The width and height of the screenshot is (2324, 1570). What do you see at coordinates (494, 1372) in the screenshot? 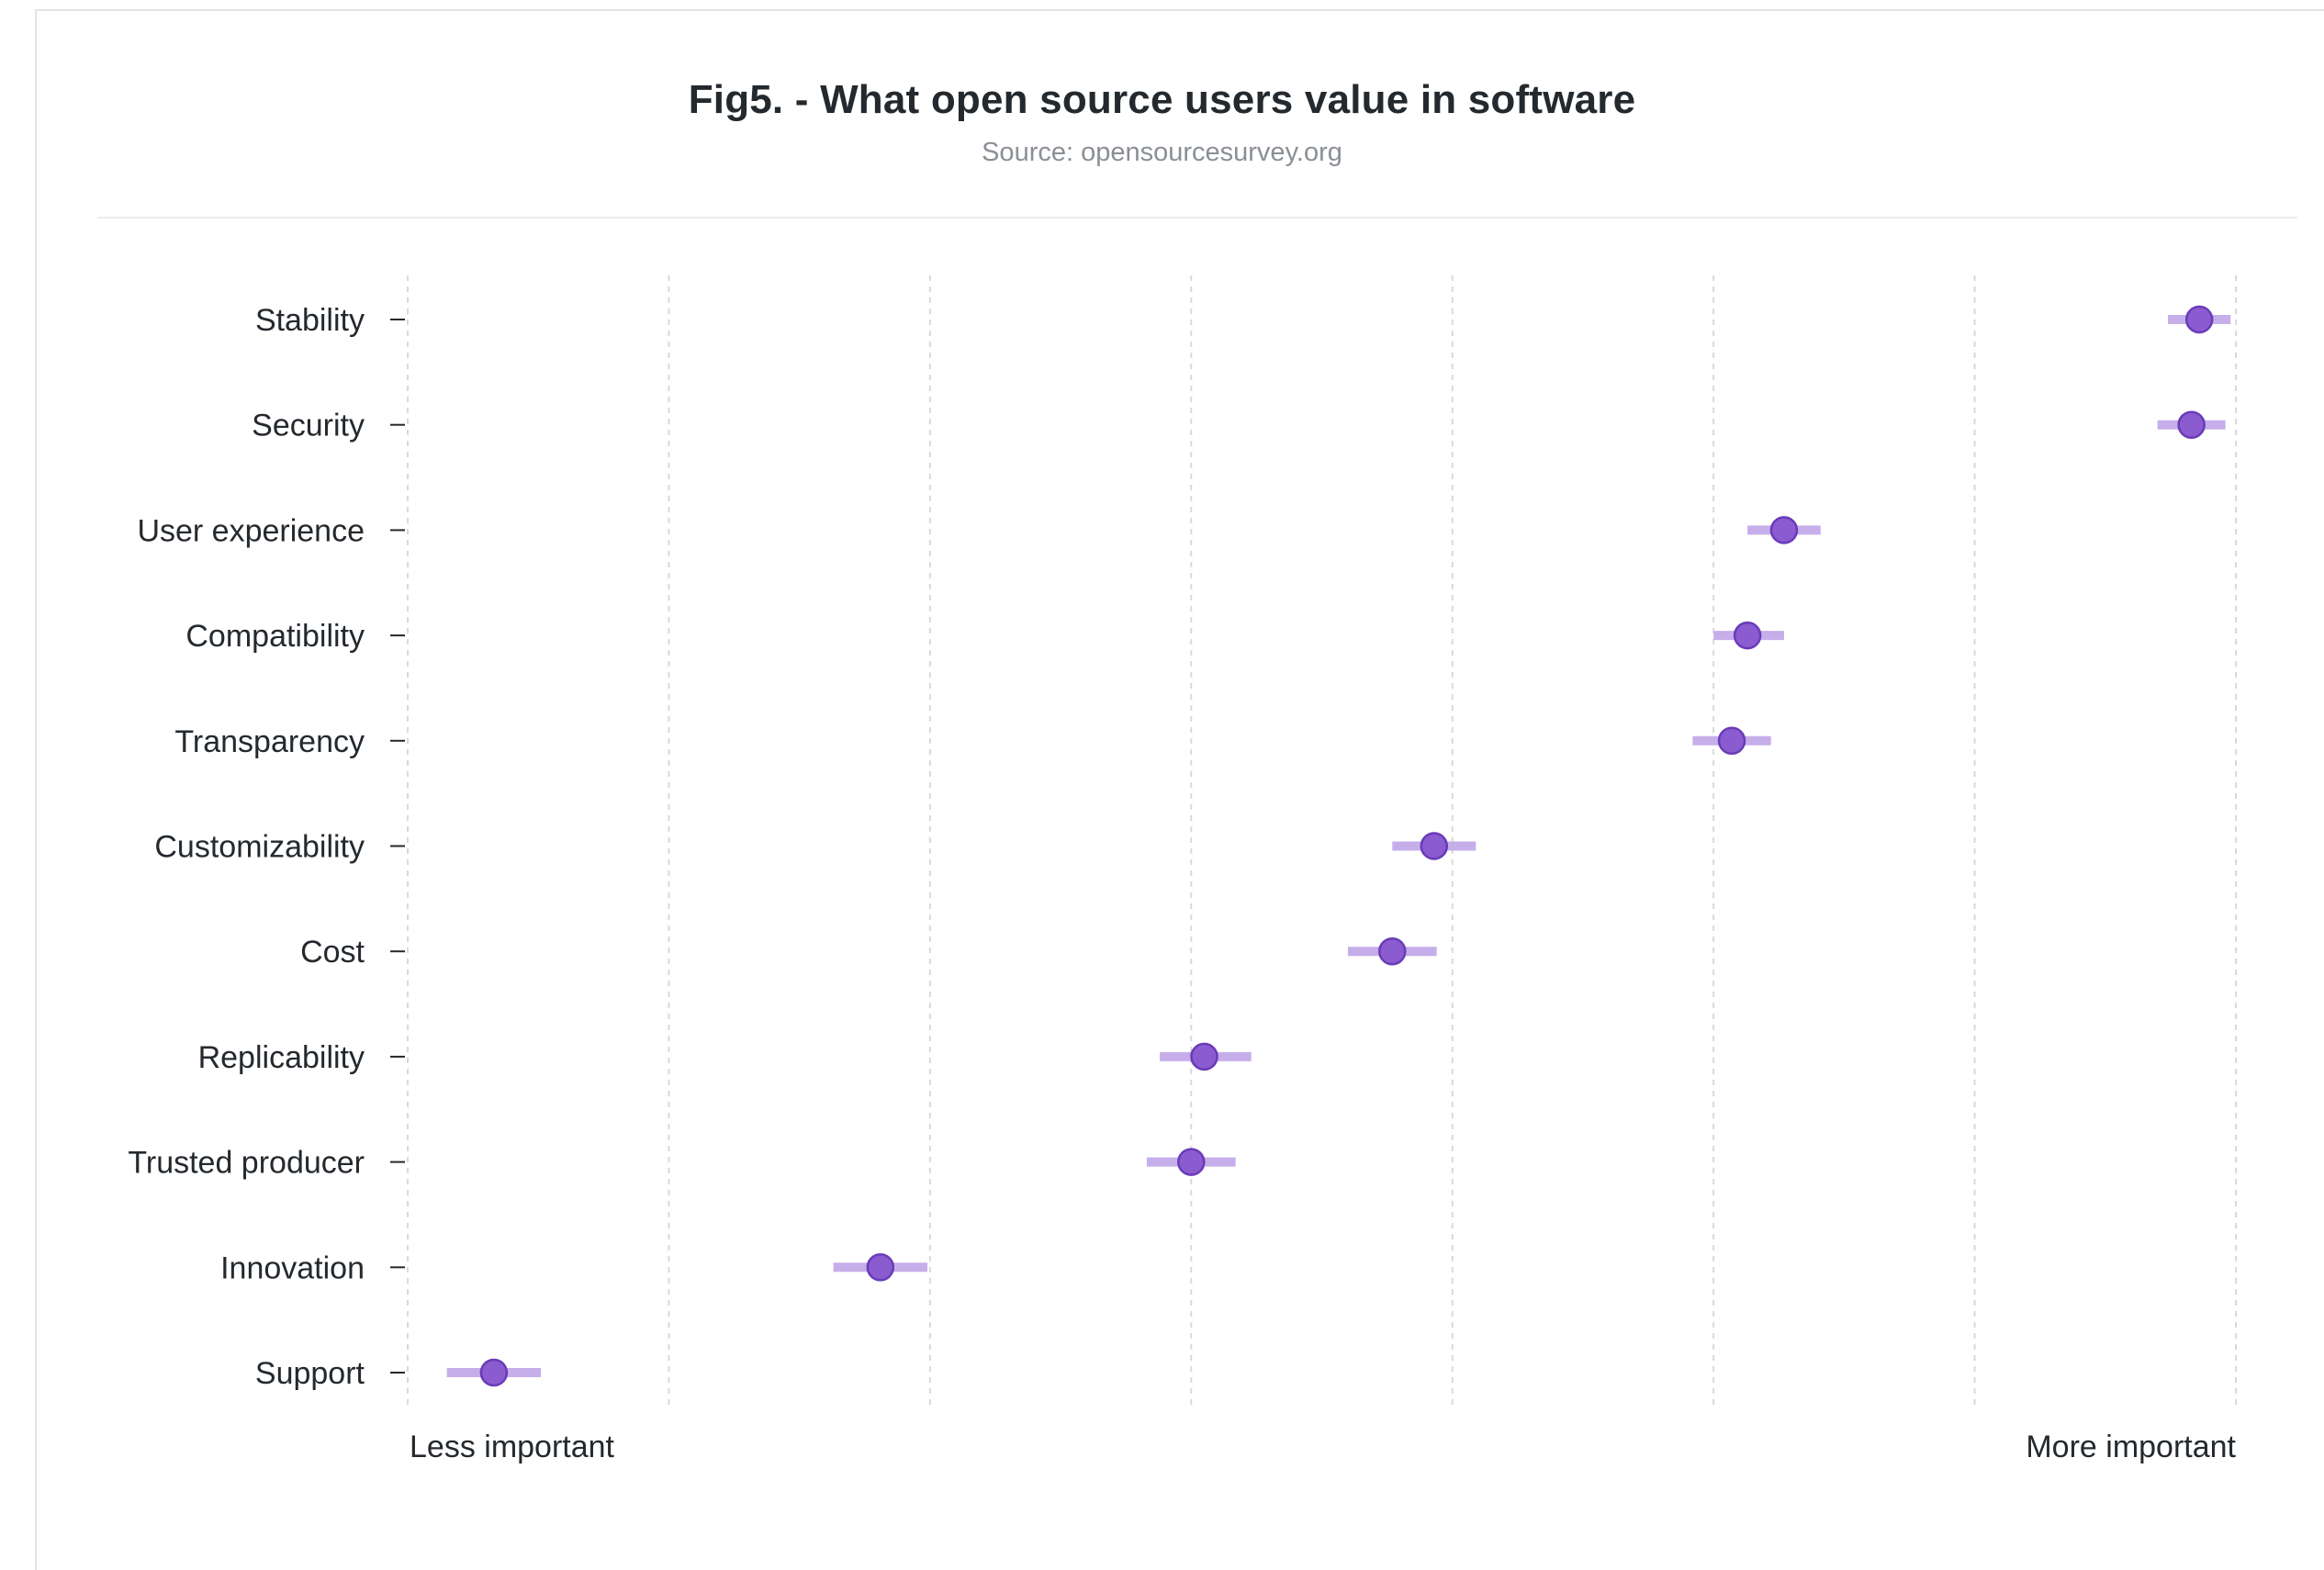
I see `point-support` at bounding box center [494, 1372].